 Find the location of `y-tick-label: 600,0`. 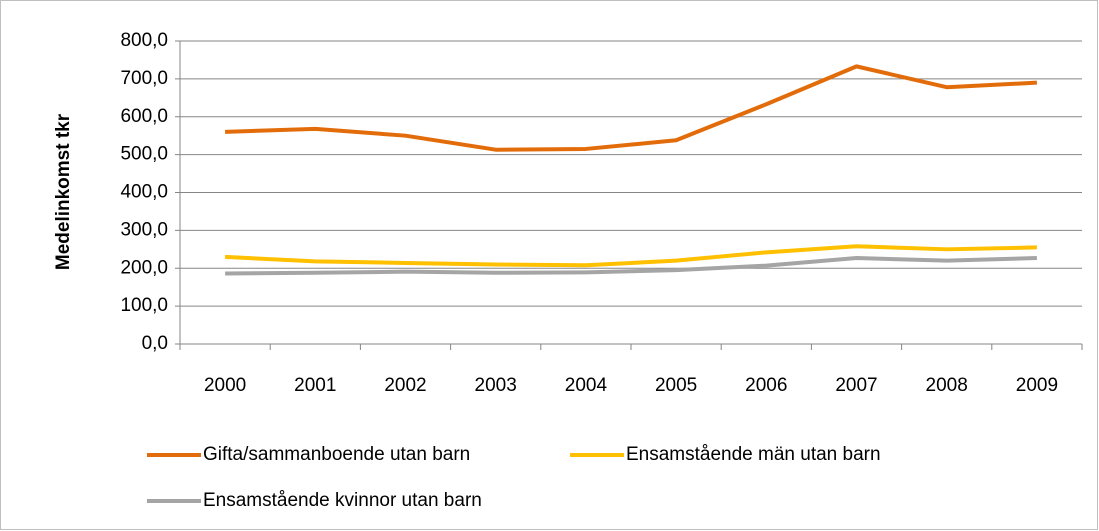

y-tick-label: 600,0 is located at coordinates (144, 116).